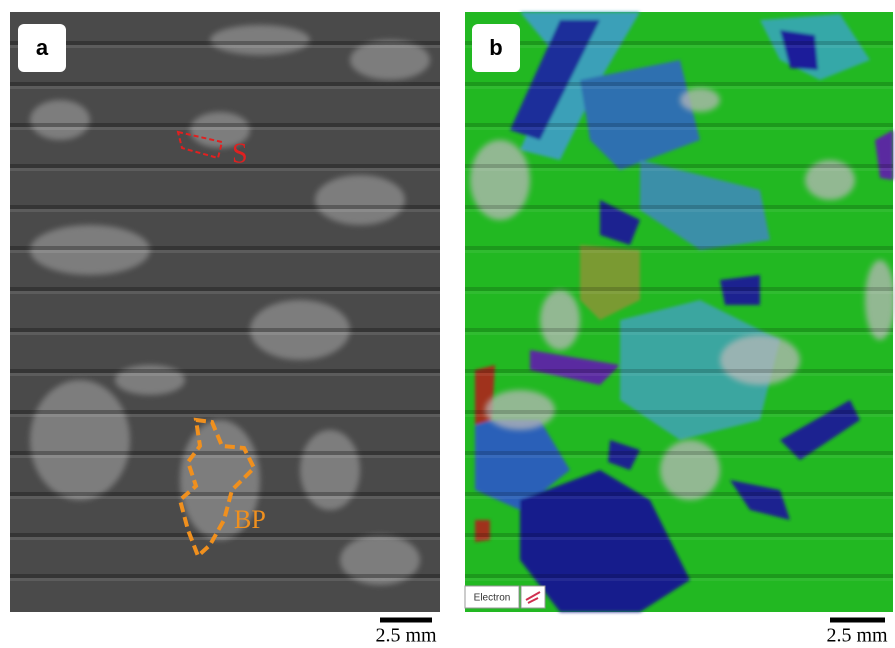 This screenshot has width=895, height=648. I want to click on panel-label: a, so click(42, 47).